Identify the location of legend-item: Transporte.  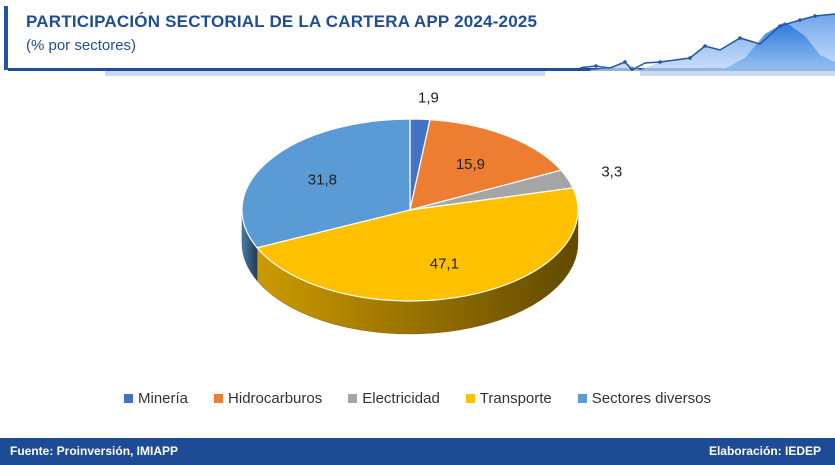
(508, 398).